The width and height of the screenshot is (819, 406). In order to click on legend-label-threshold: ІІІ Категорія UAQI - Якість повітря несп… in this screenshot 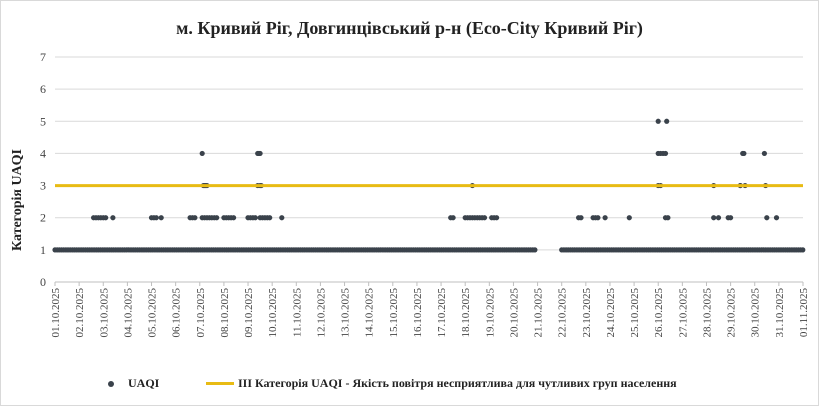, I will do `click(457, 383)`.